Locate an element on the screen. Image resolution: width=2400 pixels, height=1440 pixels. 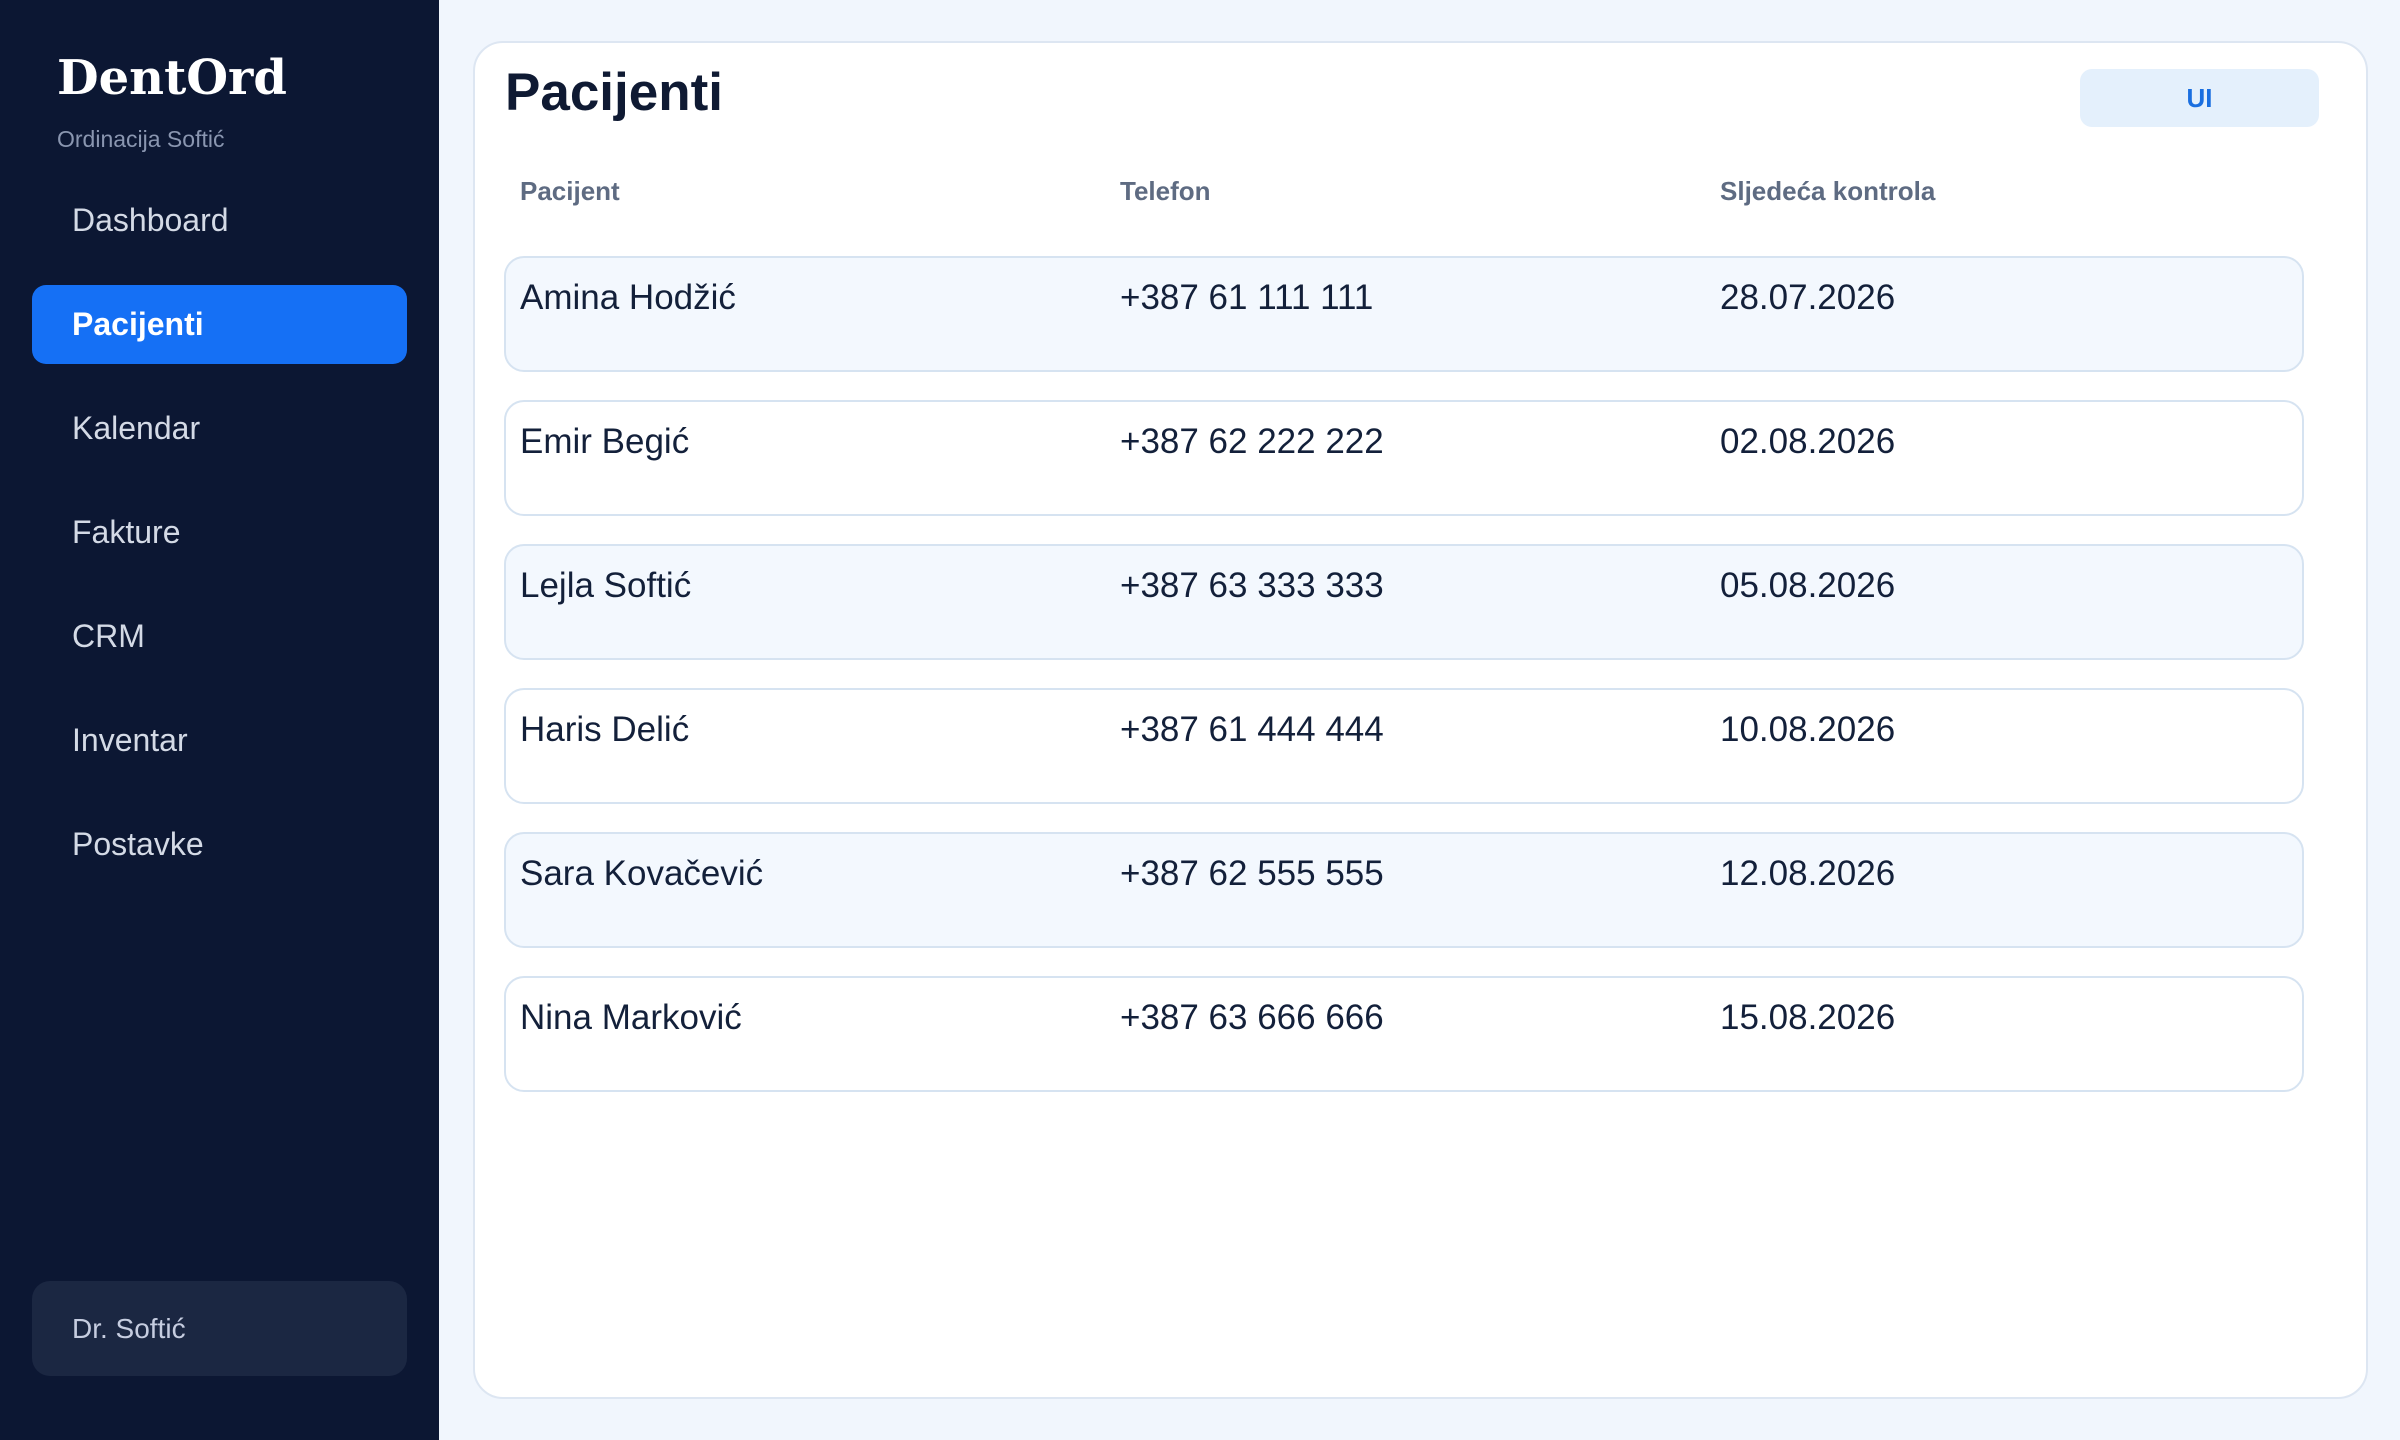
table-cell: Nina Marković is located at coordinates (631, 1017).